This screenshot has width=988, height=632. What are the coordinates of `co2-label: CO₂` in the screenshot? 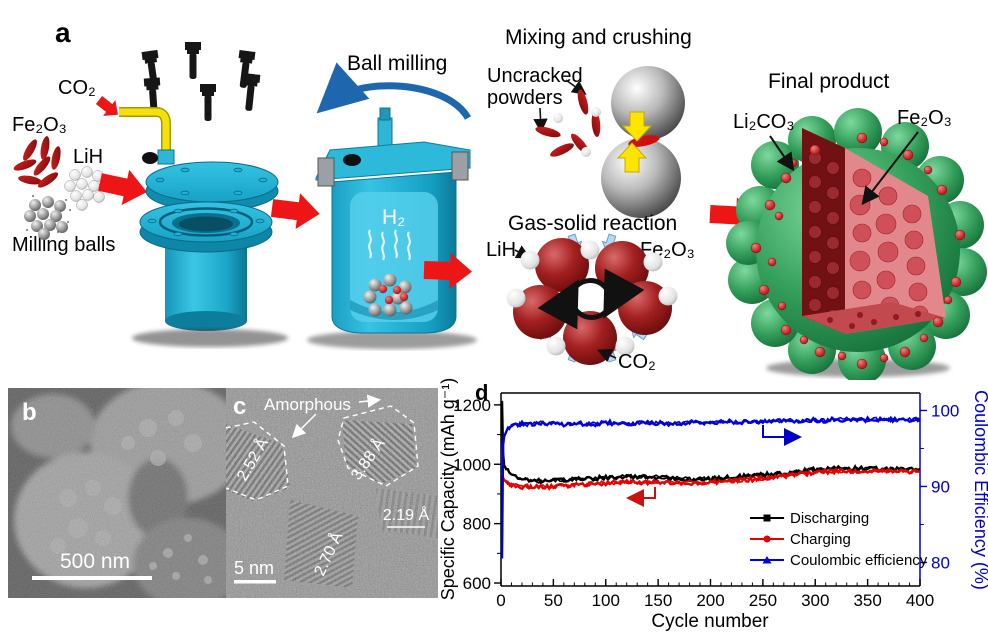 It's located at (77, 88).